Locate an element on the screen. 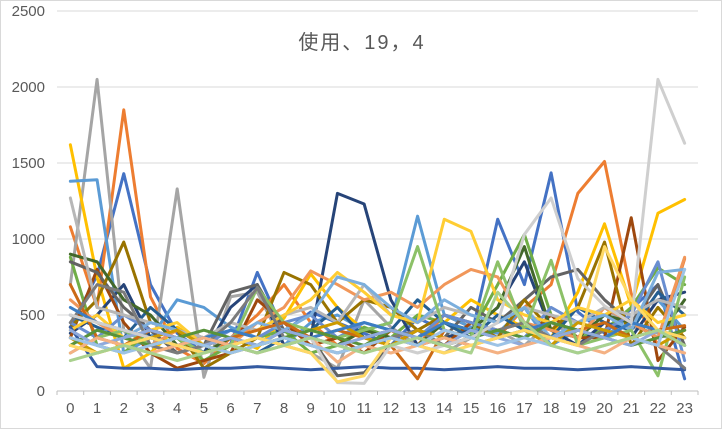 The image size is (722, 429). x-axis-tick-label: 11 is located at coordinates (364, 408).